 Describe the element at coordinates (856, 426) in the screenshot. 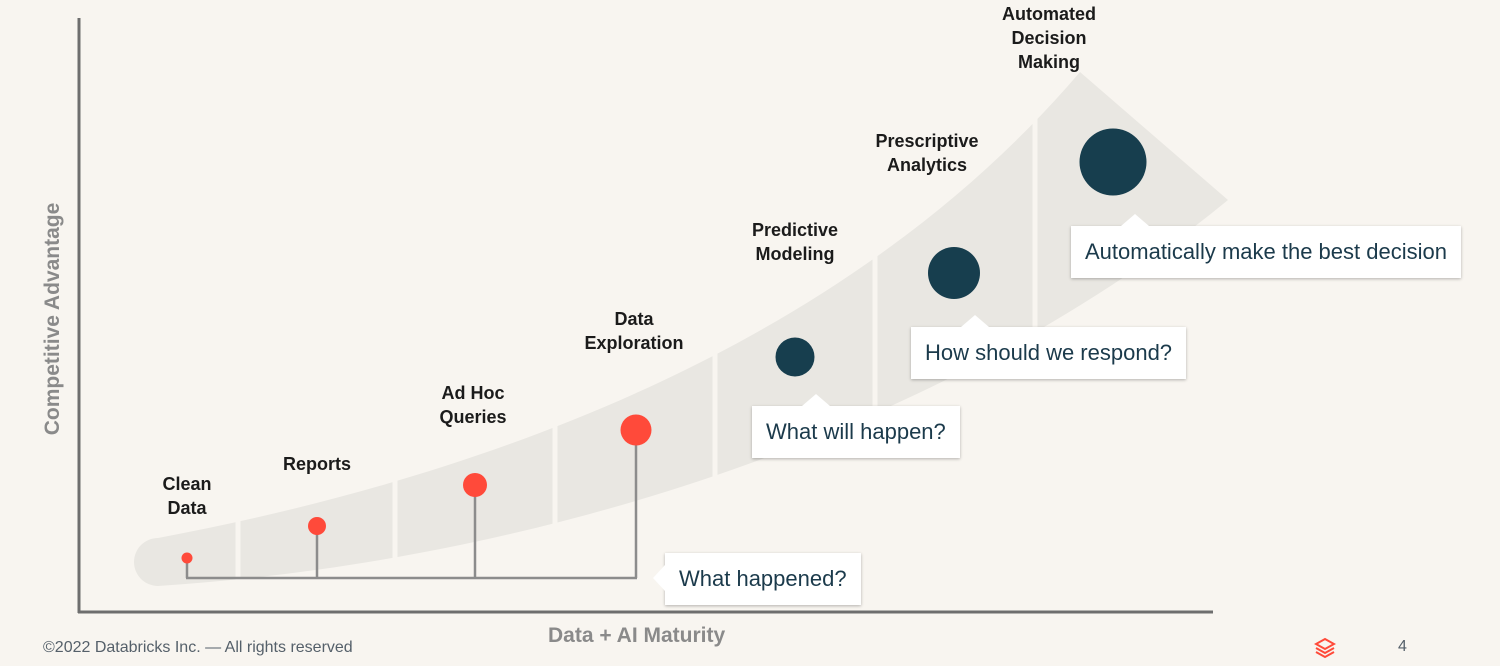

I see `callout-what-will-happen: What will happen?` at that location.